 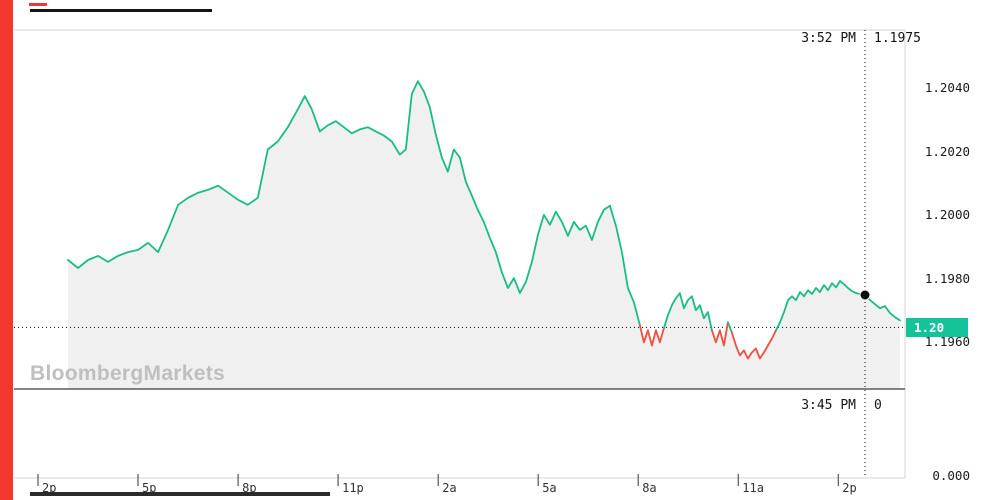 What do you see at coordinates (649, 488) in the screenshot?
I see `x-axis-label: 8a` at bounding box center [649, 488].